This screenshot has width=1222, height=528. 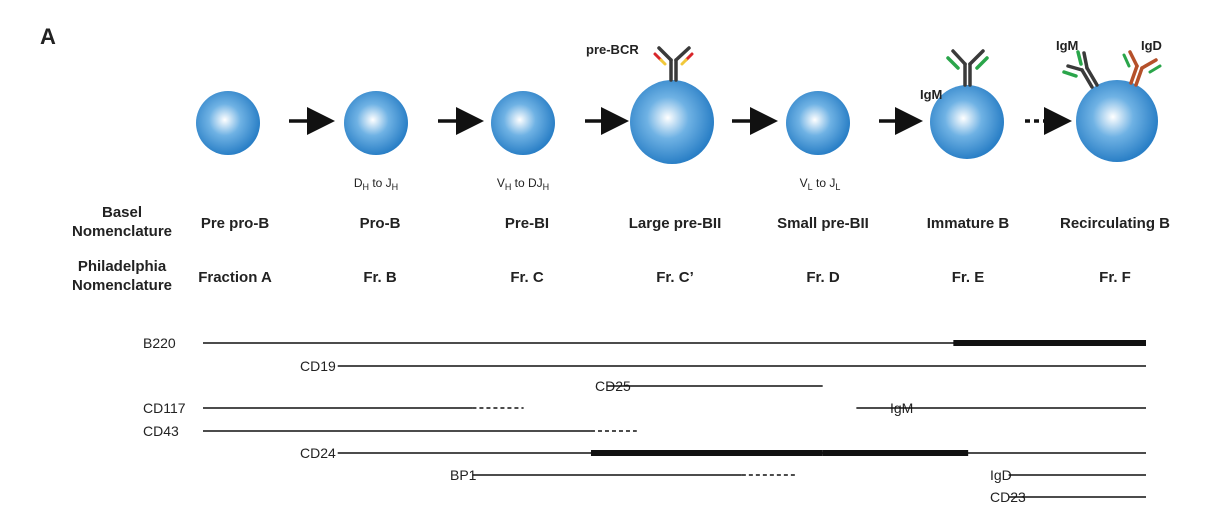 I want to click on cell-pre-pro-b, so click(x=228, y=123).